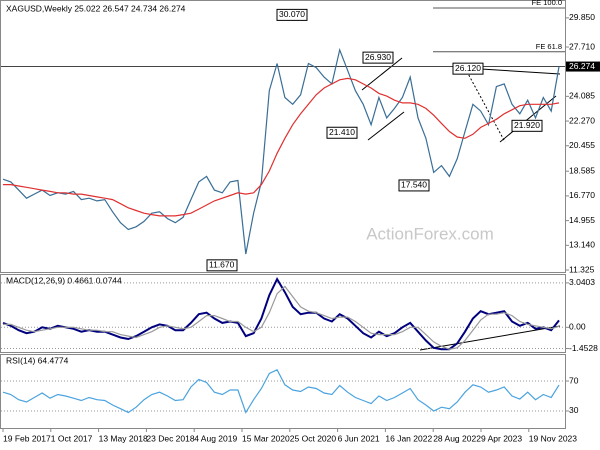 Image resolution: width=600 pixels, height=450 pixels. I want to click on annotation-label: 26.930, so click(378, 57).